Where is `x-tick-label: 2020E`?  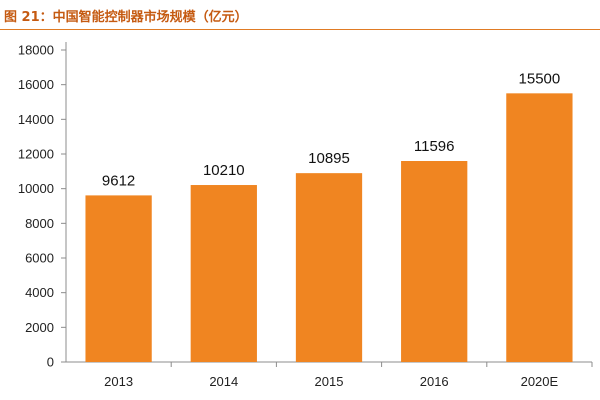
x-tick-label: 2020E is located at coordinates (540, 381).